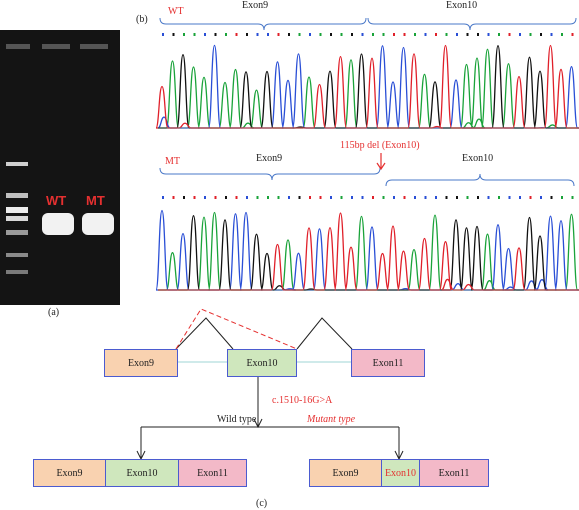 The height and width of the screenshot is (510, 579). What do you see at coordinates (56, 200) in the screenshot?
I see `wt-lane-label: WT` at bounding box center [56, 200].